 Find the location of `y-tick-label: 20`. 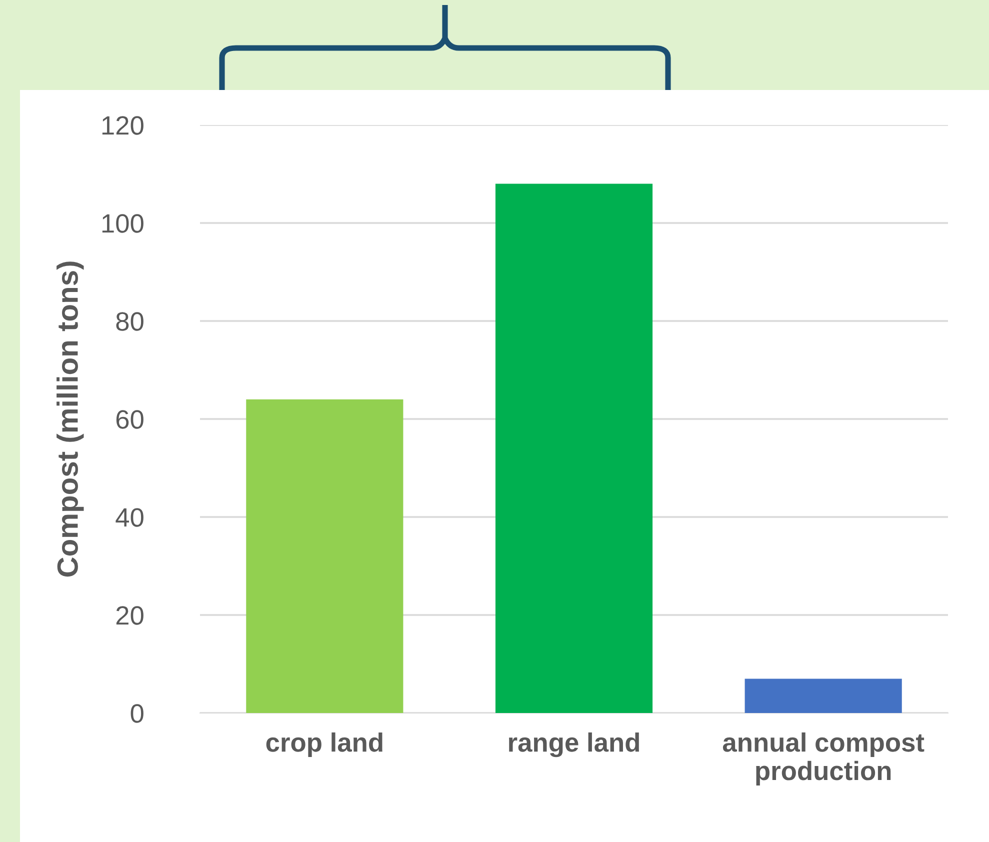

y-tick-label: 20 is located at coordinates (130, 615).